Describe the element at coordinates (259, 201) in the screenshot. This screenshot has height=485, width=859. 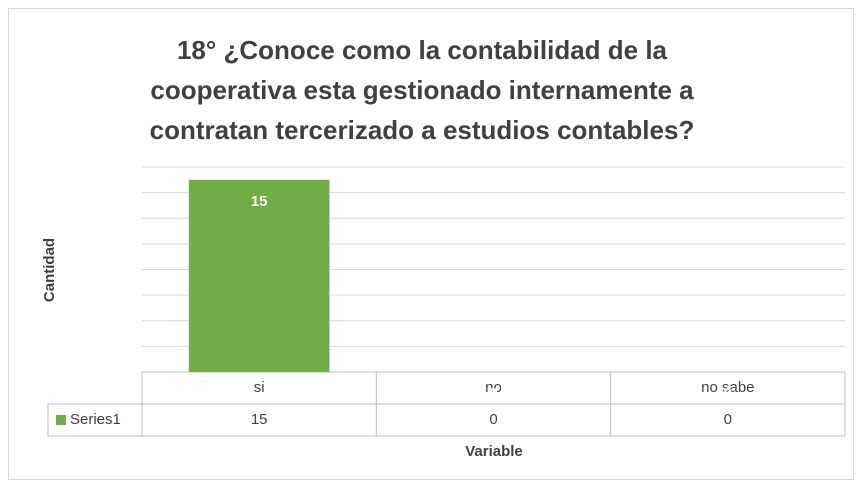
I see `data-label: 15` at that location.